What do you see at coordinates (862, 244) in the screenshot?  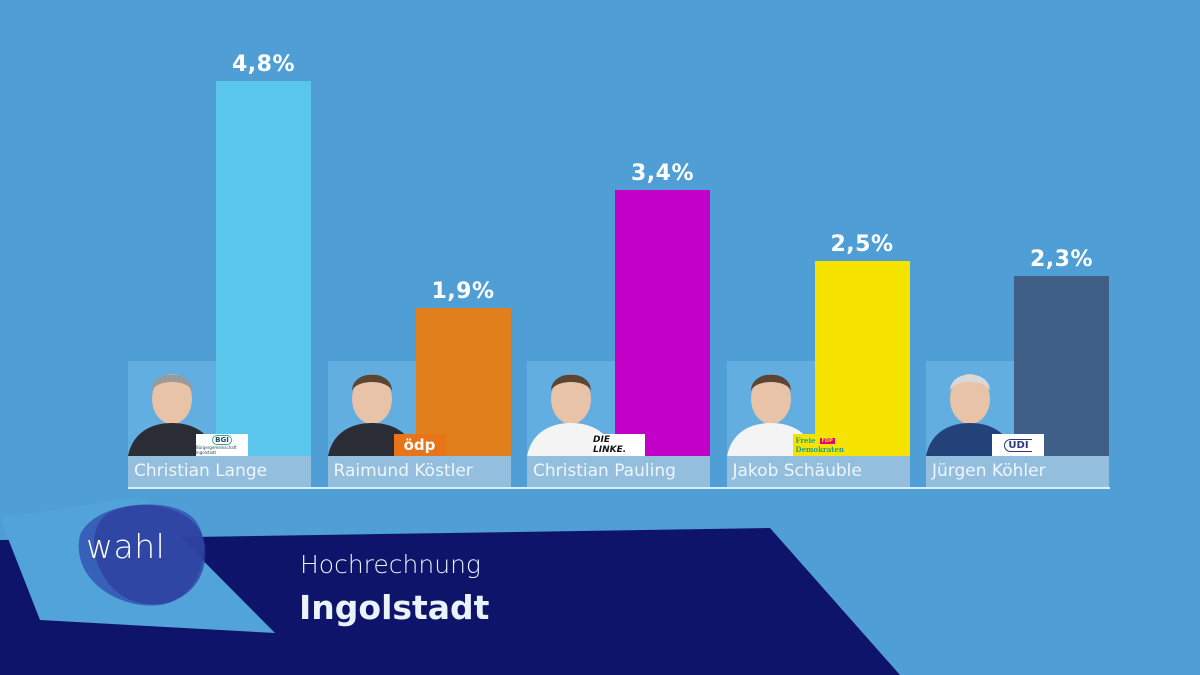 I see `value-label: 2,5%` at bounding box center [862, 244].